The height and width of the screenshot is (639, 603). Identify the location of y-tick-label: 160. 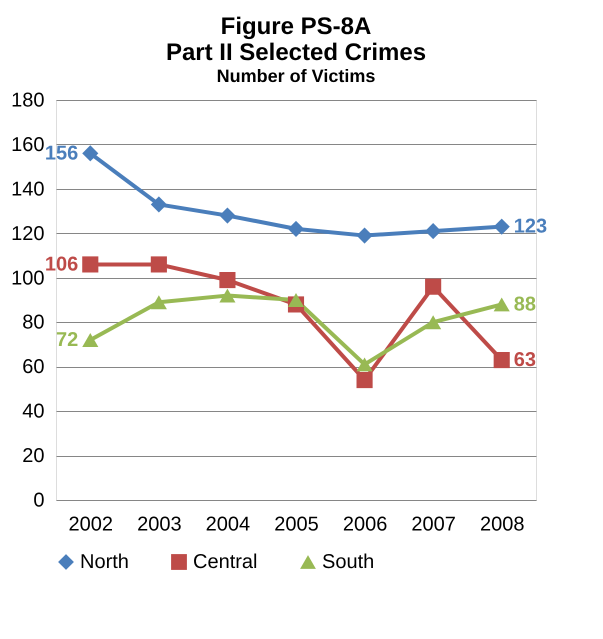
(27, 145).